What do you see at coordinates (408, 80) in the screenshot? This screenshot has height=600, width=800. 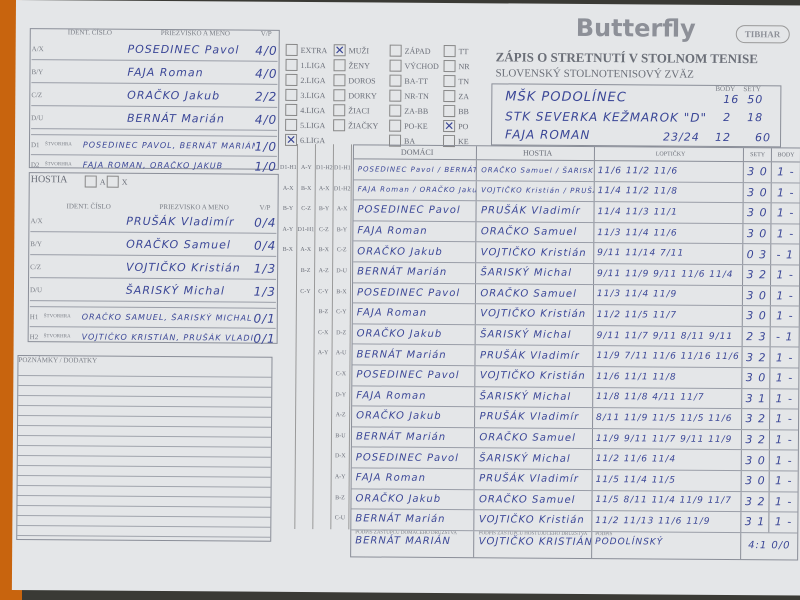 I see `checkbox-batt: BA-TT` at bounding box center [408, 80].